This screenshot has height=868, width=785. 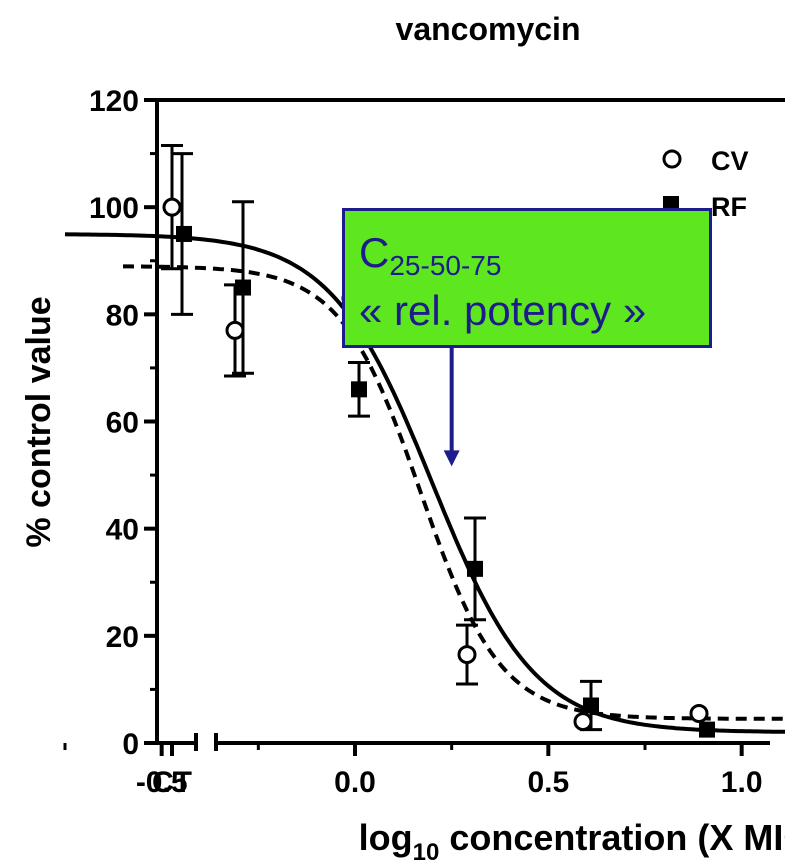 I want to click on y-tick-label: 60, so click(x=122, y=423).